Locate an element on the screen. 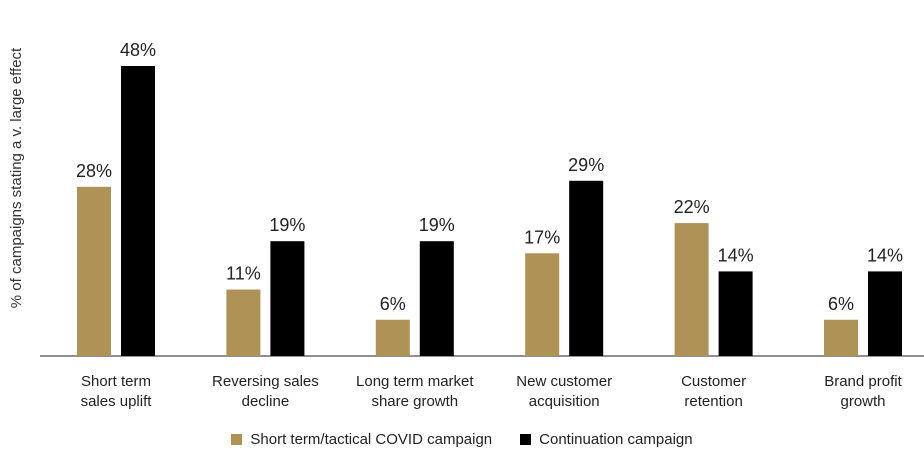 The width and height of the screenshot is (924, 456). bar-value-label-s0-c4: 22% is located at coordinates (692, 207).